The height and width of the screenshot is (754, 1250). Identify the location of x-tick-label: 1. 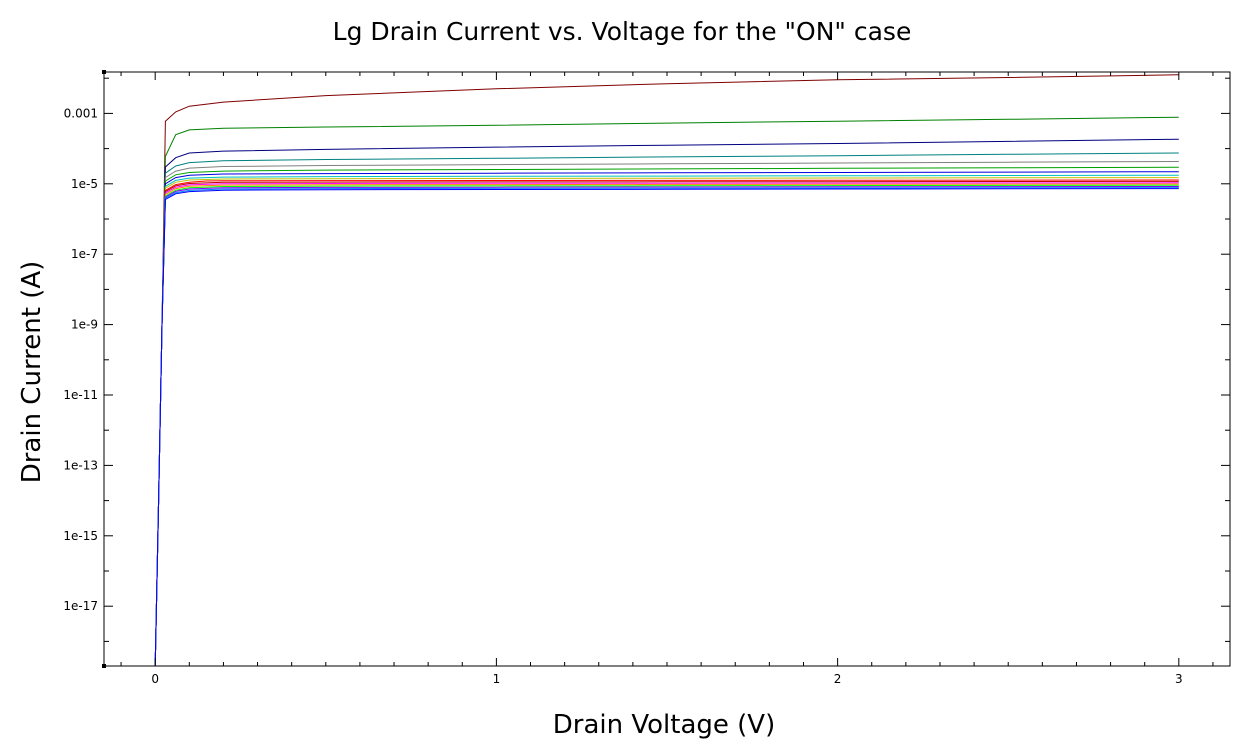
(497, 679).